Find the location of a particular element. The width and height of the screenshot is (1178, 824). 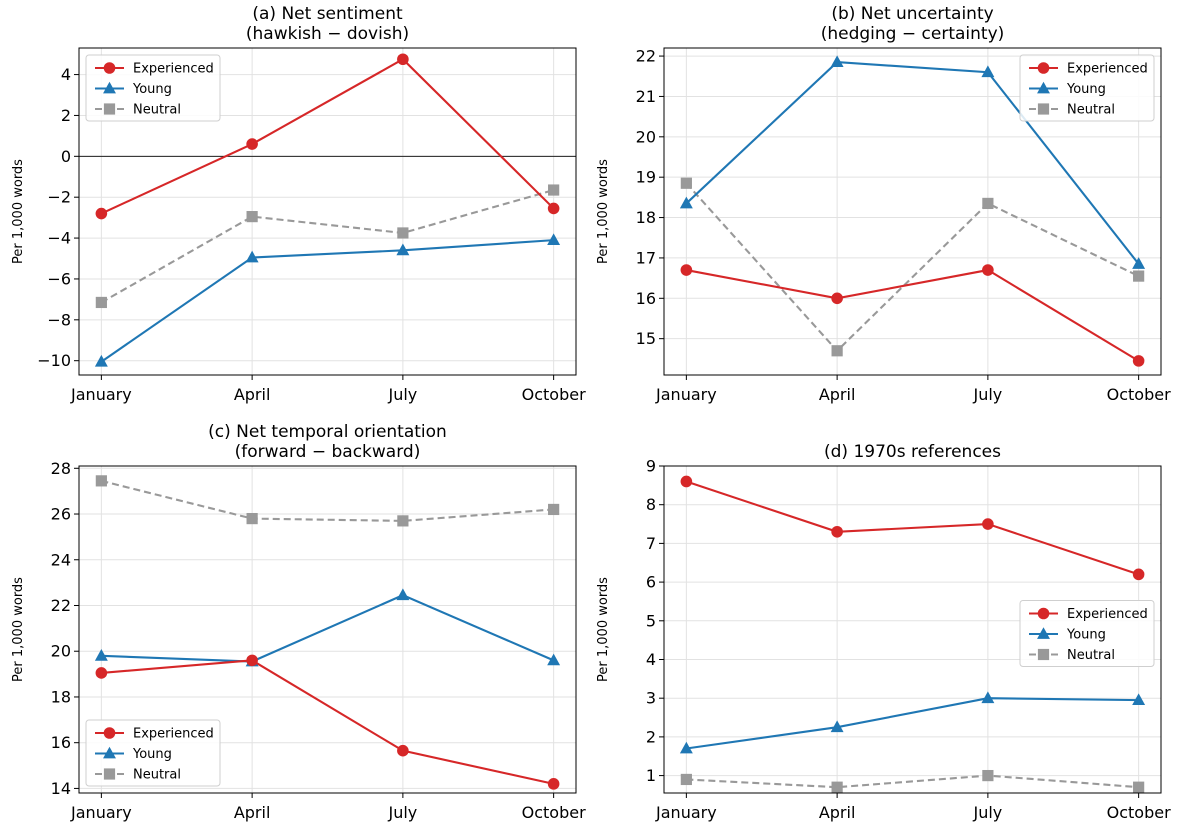

y-tick-label: 17 is located at coordinates (646, 257).